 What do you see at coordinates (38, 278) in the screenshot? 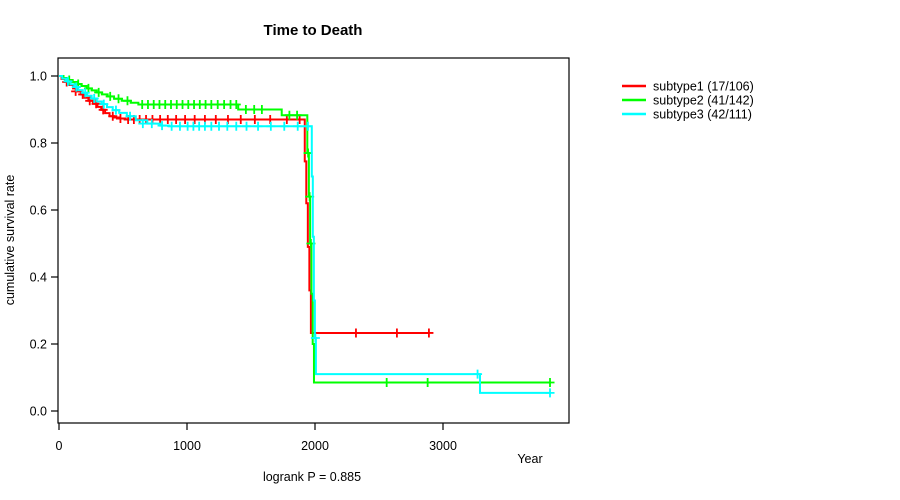
I see `y-tick-label-0.4: 0.4` at bounding box center [38, 278].